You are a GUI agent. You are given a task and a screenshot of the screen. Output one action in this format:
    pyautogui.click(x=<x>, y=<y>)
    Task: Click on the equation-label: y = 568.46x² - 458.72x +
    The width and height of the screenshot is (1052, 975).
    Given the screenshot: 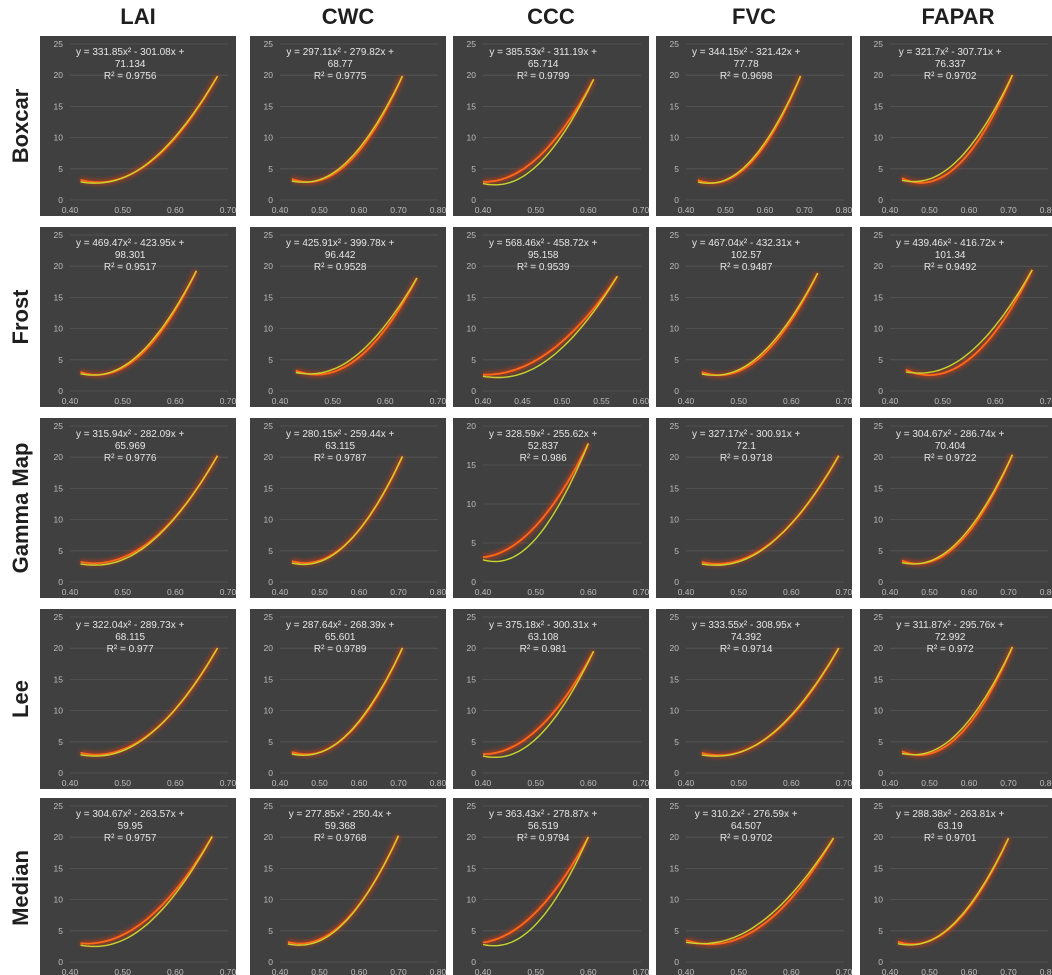 What is the action you would take?
    pyautogui.click(x=543, y=243)
    